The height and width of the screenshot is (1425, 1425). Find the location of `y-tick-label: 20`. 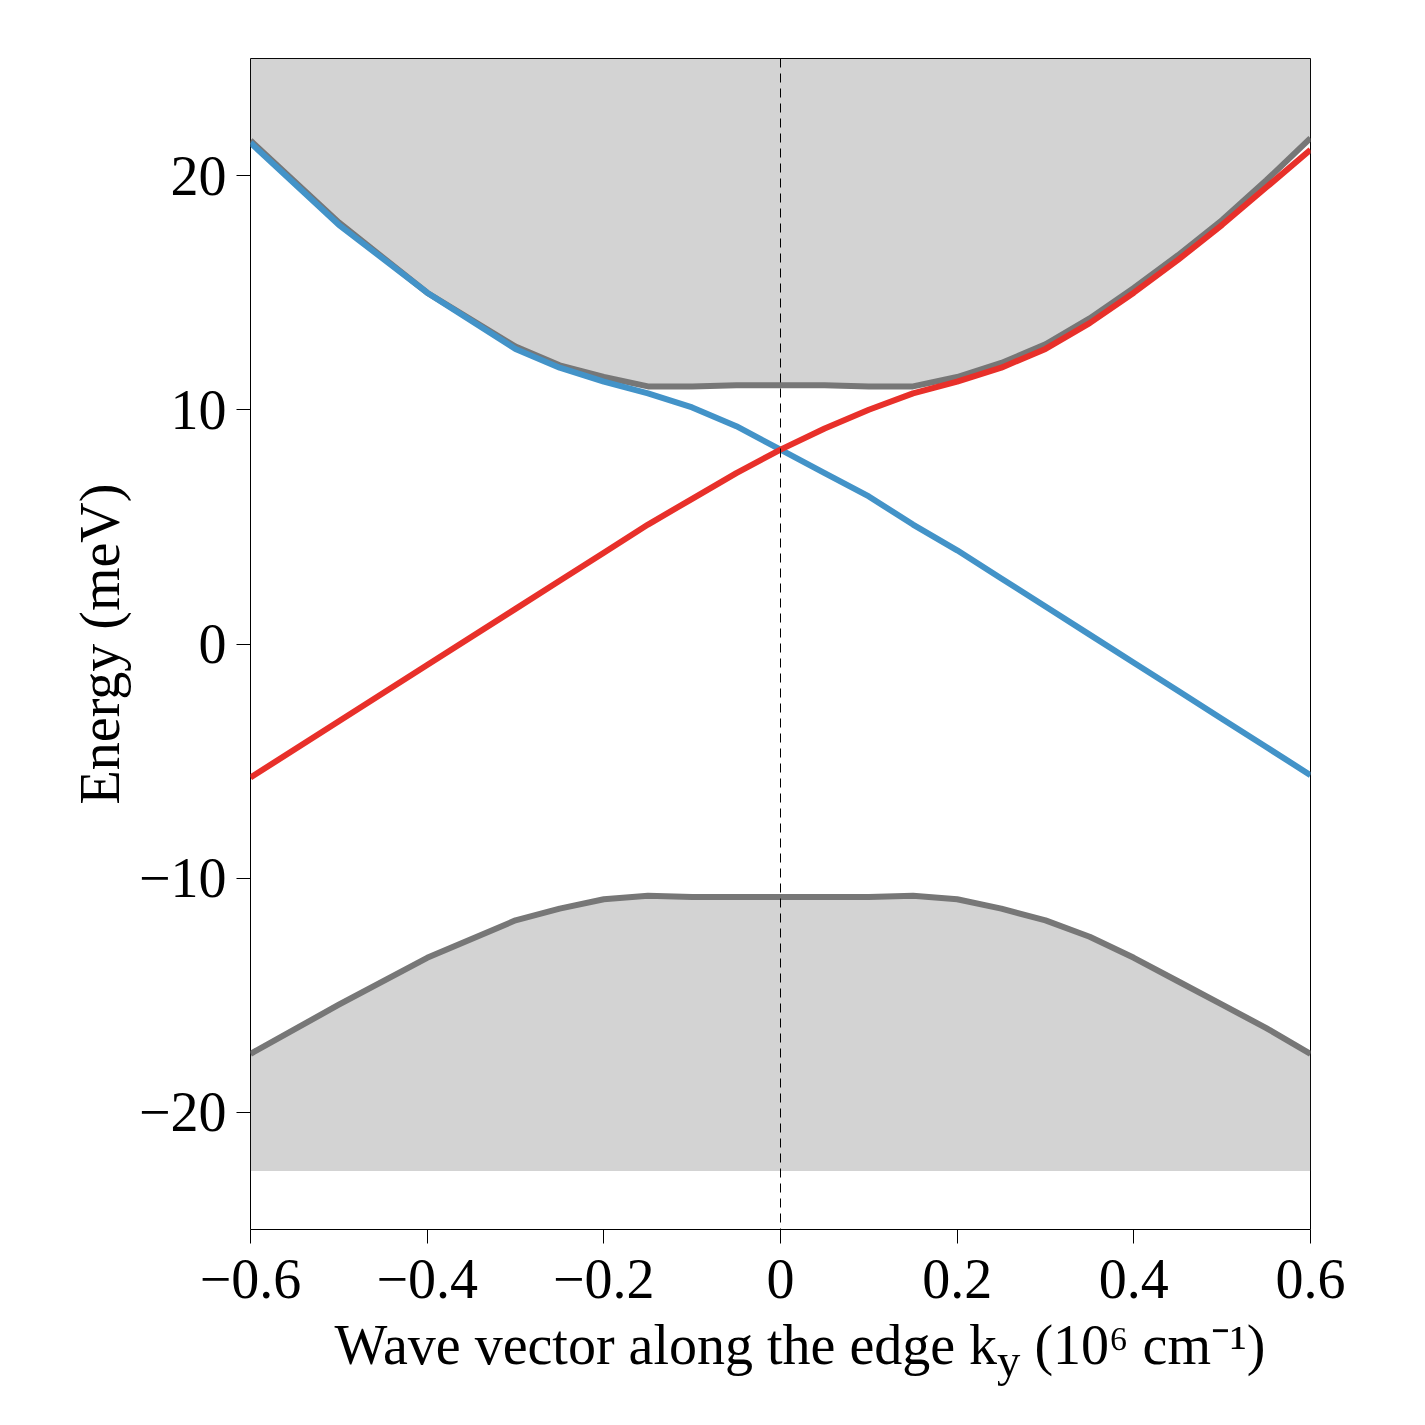

y-tick-label: 20 is located at coordinates (198, 175).